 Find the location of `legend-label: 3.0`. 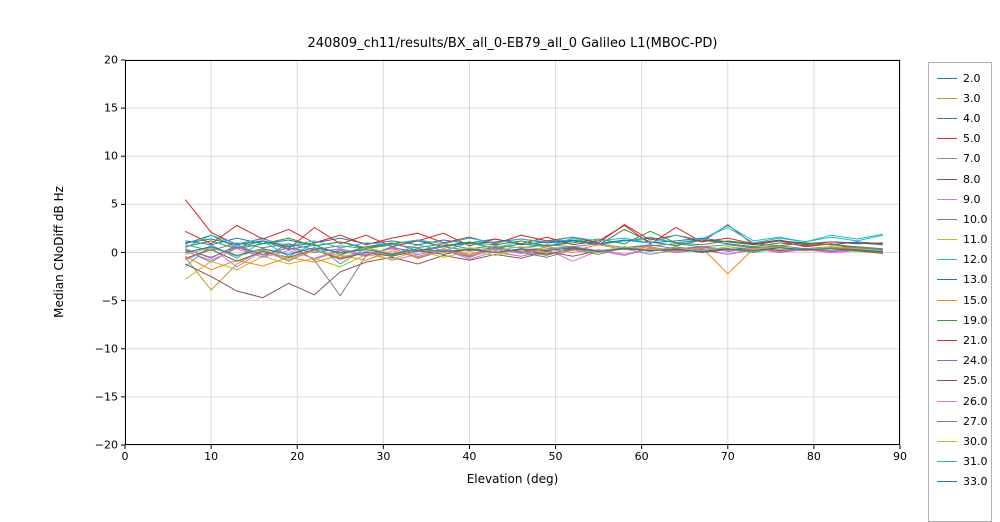

legend-label: 3.0 is located at coordinates (972, 98).